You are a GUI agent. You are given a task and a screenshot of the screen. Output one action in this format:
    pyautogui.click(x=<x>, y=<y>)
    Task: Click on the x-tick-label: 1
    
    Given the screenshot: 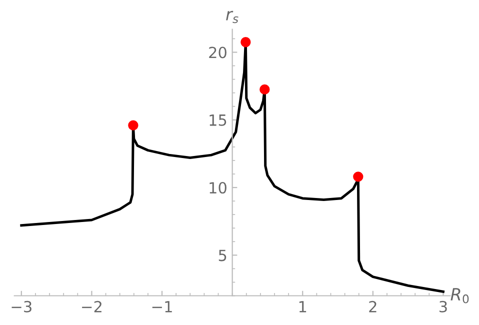 What is the action you would take?
    pyautogui.click(x=302, y=306)
    